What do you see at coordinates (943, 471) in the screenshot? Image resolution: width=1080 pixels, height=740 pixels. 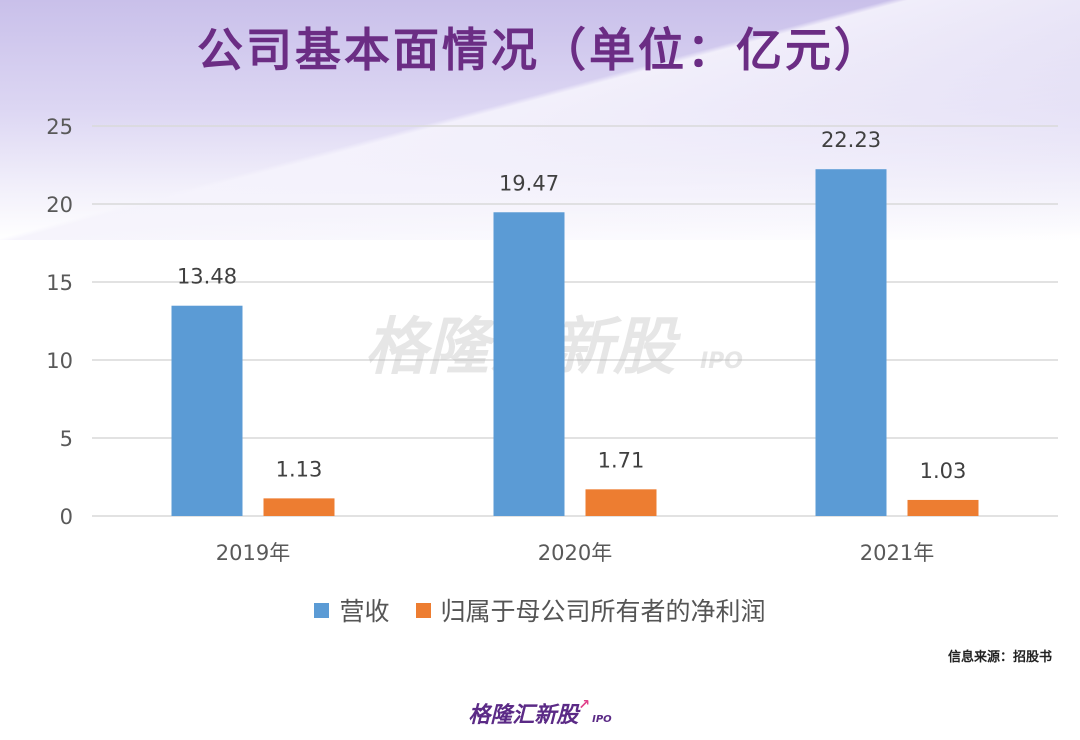 I see `data-label: 1.03` at bounding box center [943, 471].